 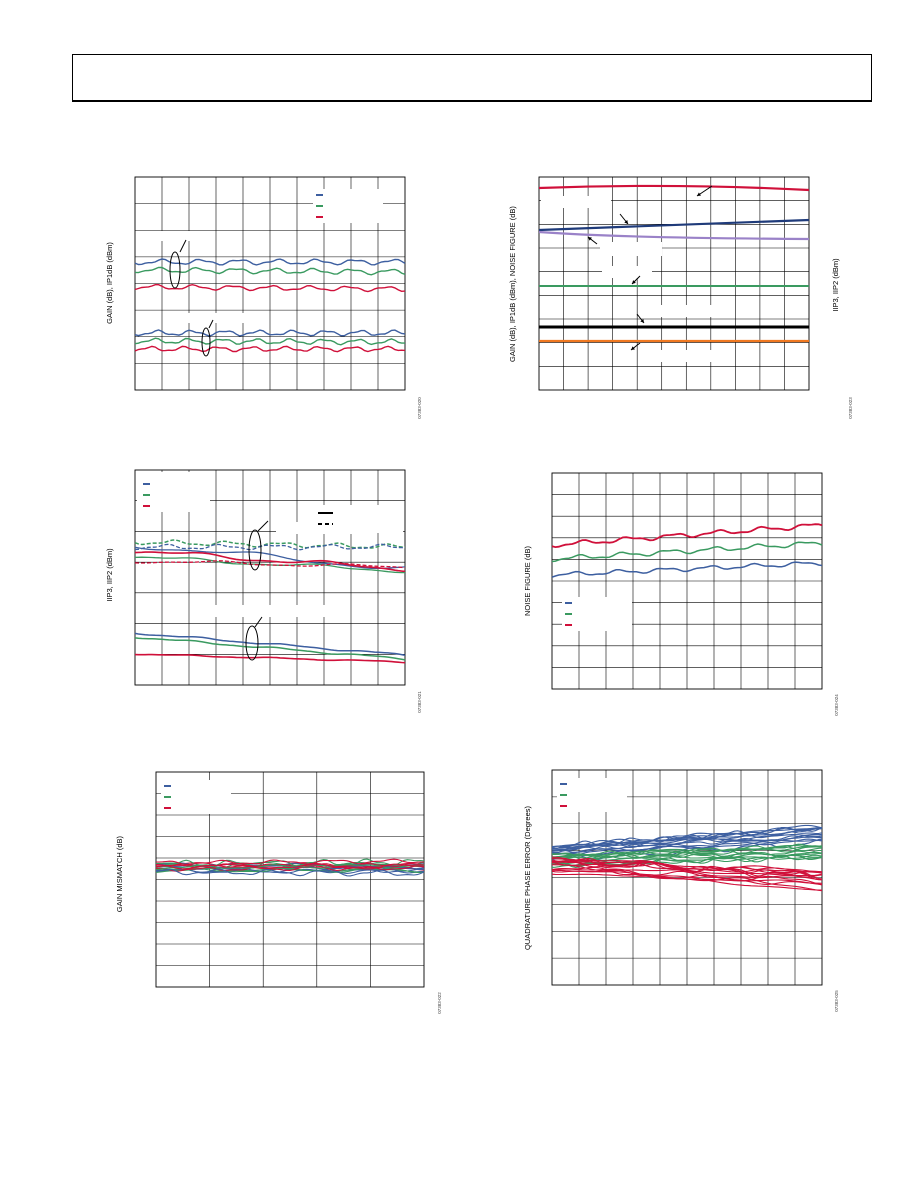 What do you see at coordinates (109, 575) in the screenshot?
I see `y-axis-label: IIP3, IIP2 (dBm)` at bounding box center [109, 575].